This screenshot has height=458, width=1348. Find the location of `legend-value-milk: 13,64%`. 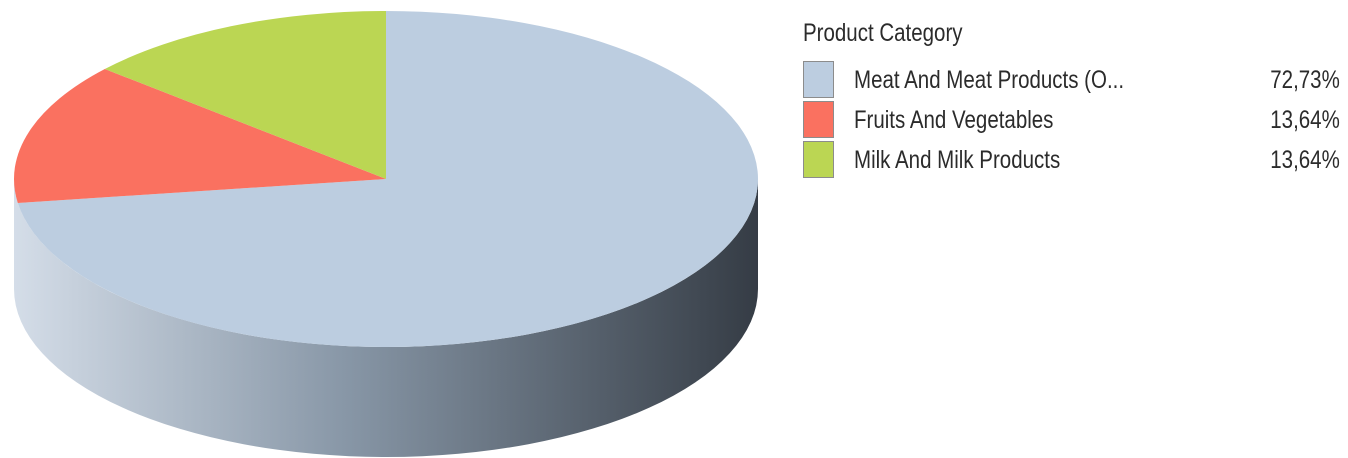

legend-value-milk: 13,64% is located at coordinates (1305, 160).